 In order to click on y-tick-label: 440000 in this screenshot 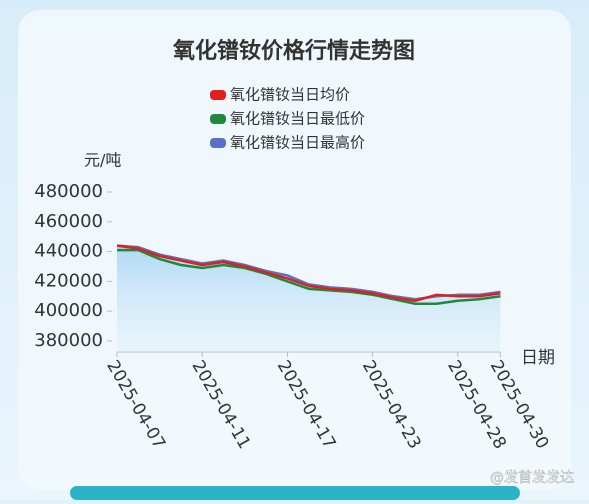, I will do `click(68, 251)`.